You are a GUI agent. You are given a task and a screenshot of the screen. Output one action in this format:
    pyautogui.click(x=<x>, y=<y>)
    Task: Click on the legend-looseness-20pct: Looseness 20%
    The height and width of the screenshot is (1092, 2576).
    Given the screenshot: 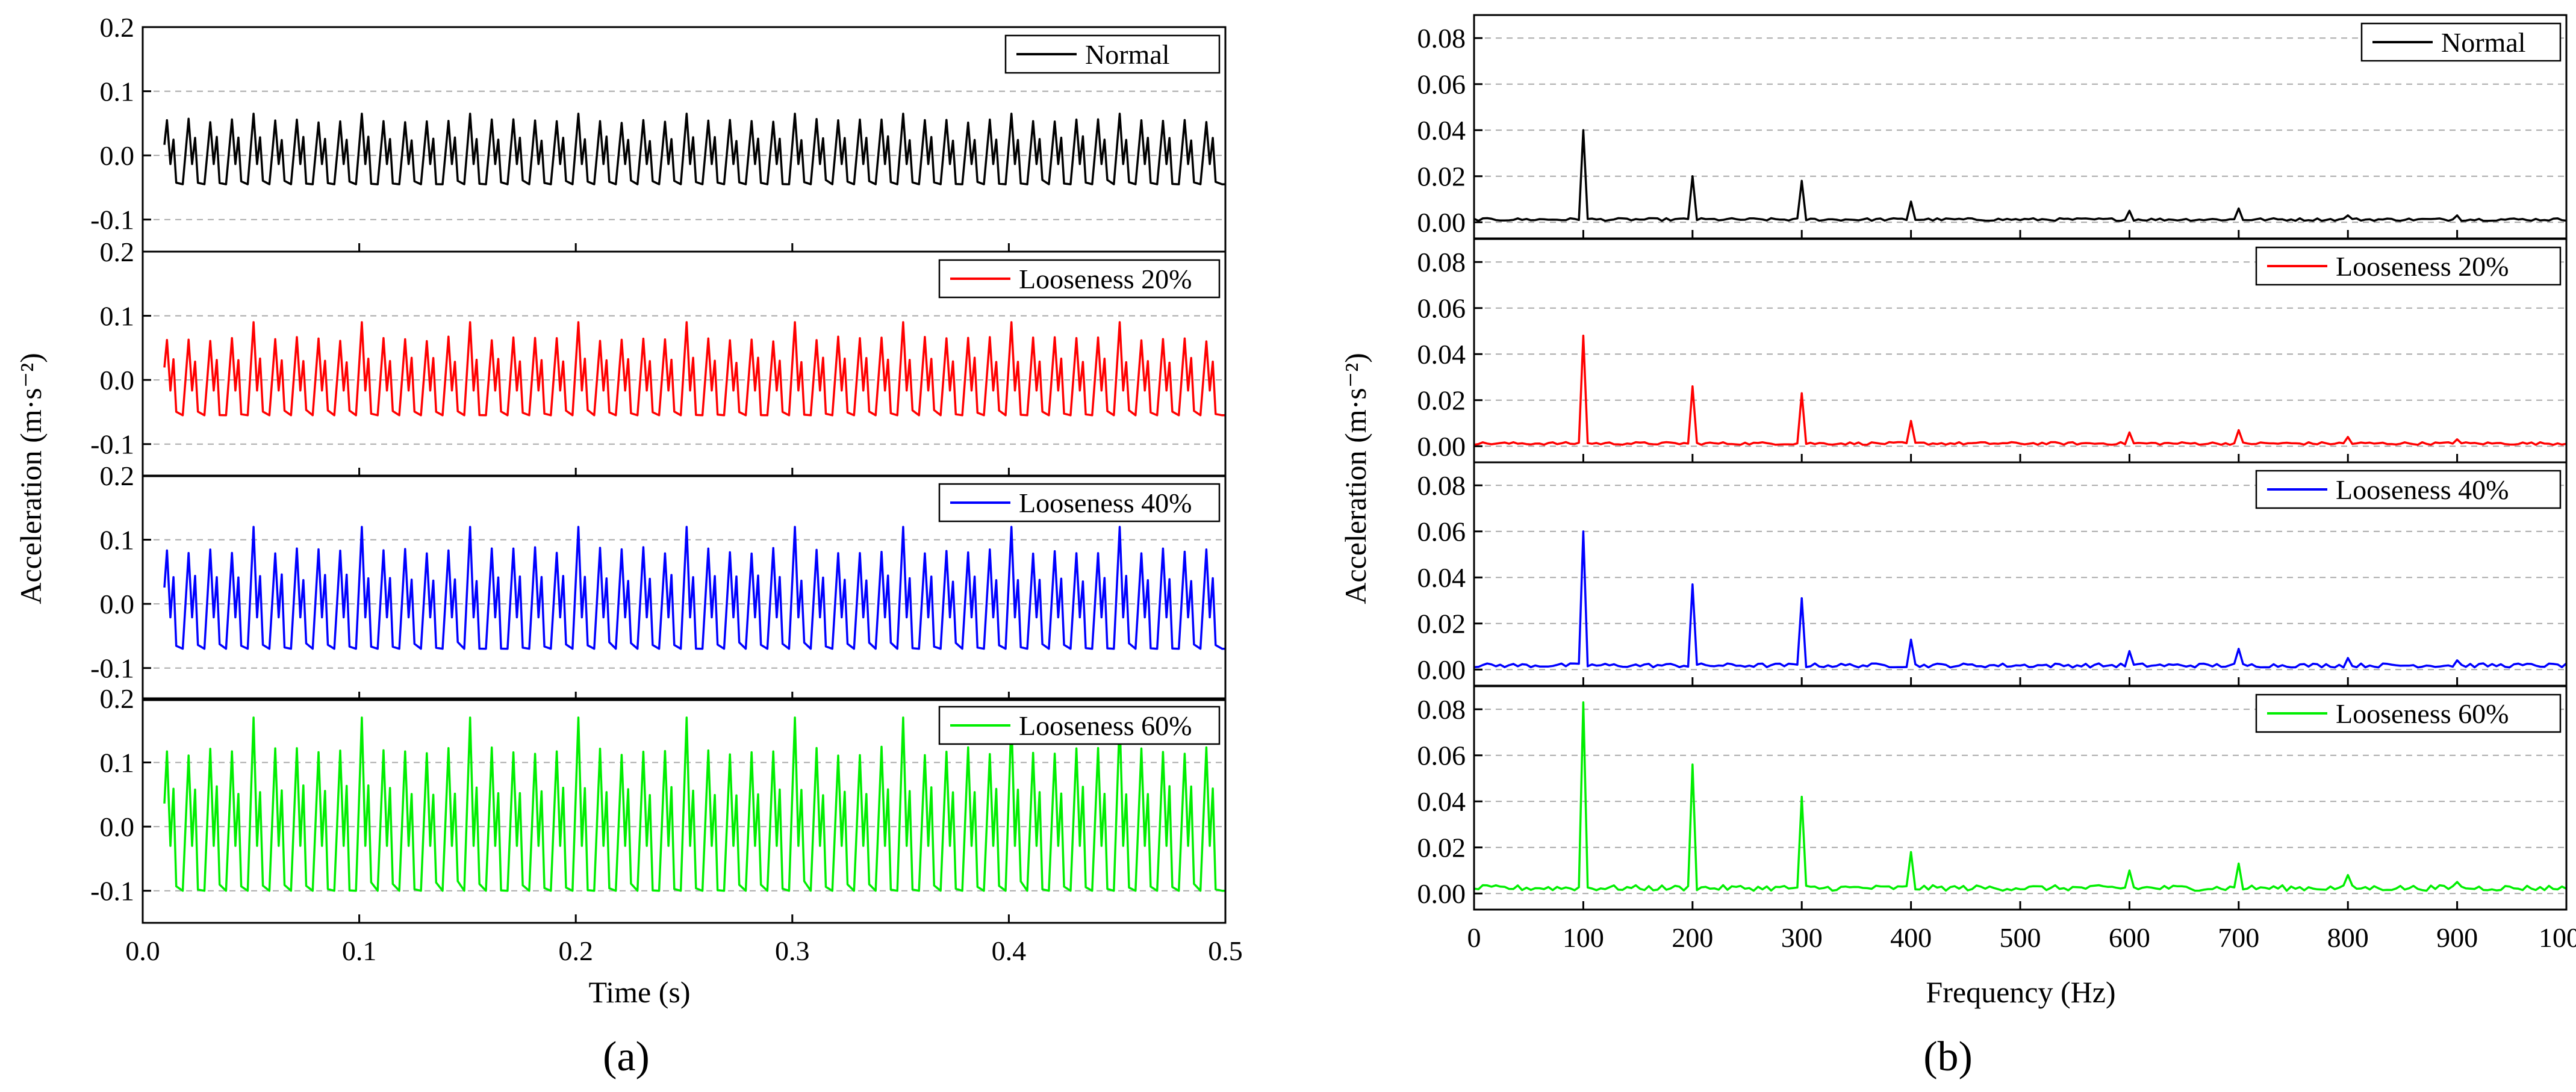 What is the action you would take?
    pyautogui.click(x=2408, y=266)
    